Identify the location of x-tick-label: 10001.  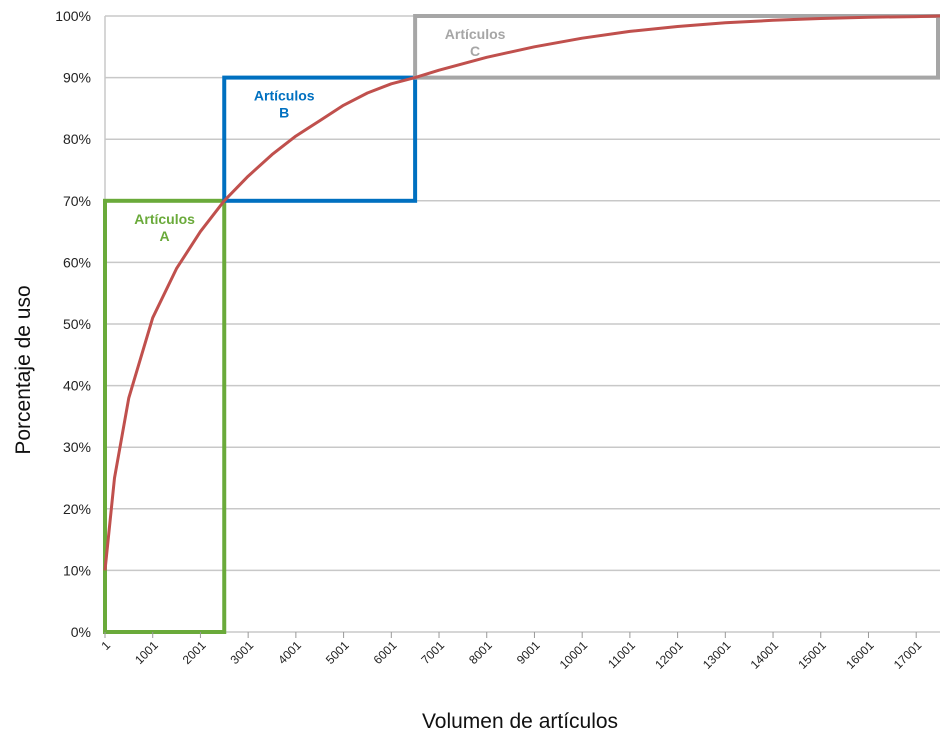
(574, 655).